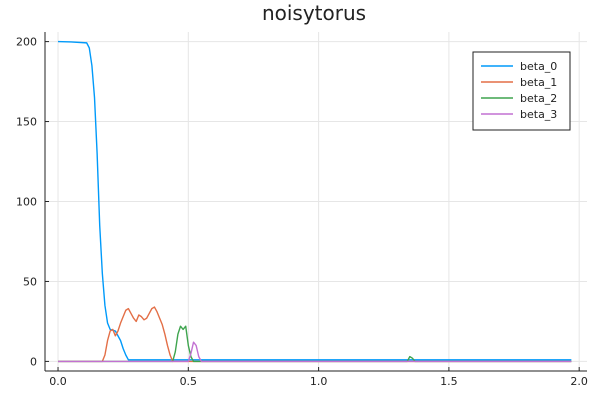 The image size is (600, 400). I want to click on legend-label: beta_2, so click(538, 98).